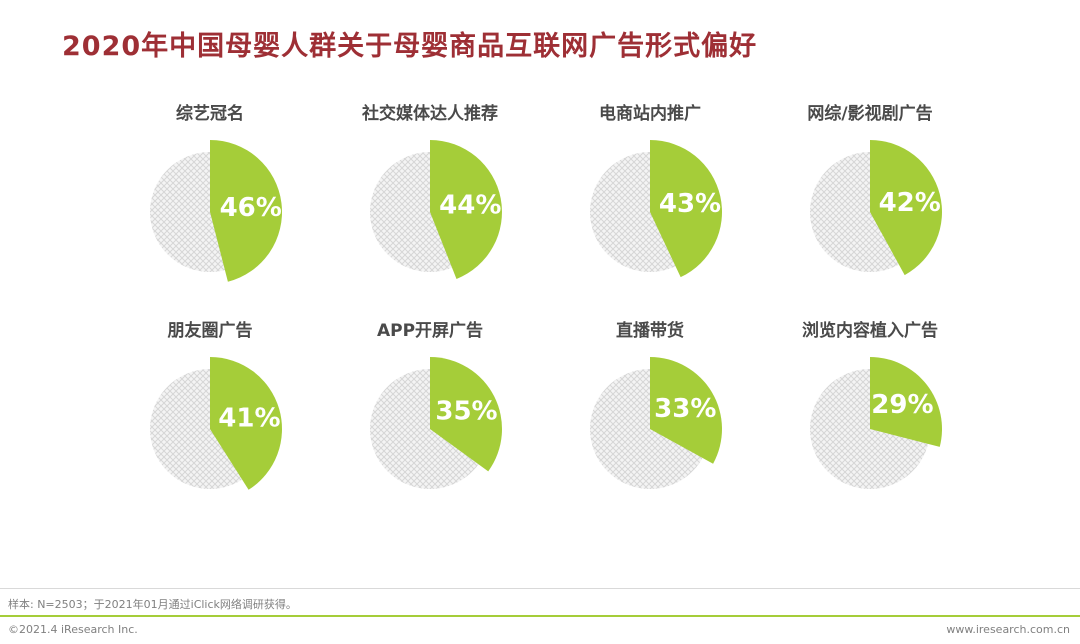 The image size is (1080, 644). I want to click on green-divider, so click(540, 616).